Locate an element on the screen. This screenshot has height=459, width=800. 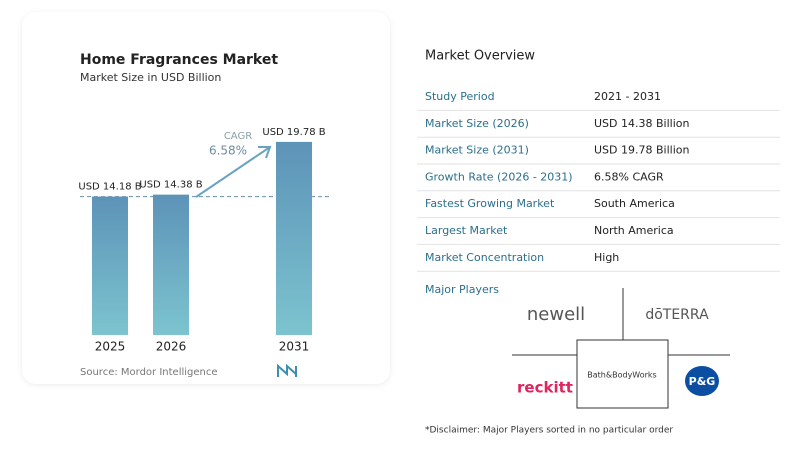
row-label: Market Size (2031) is located at coordinates (477, 150).